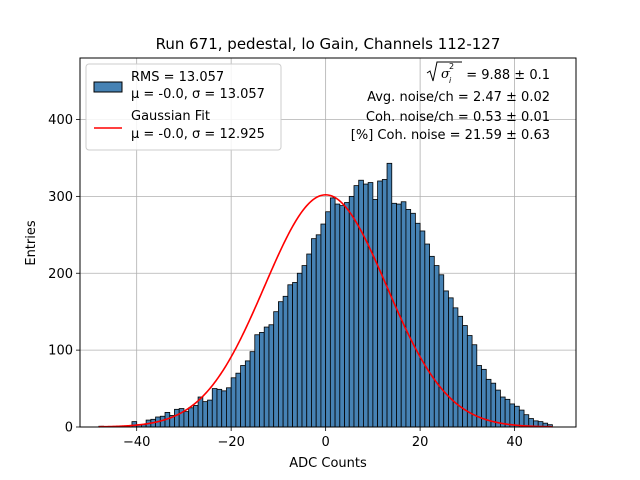 Image resolution: width=640 pixels, height=480 pixels. What do you see at coordinates (514, 442) in the screenshot?
I see `x-tick-label: 40` at bounding box center [514, 442].